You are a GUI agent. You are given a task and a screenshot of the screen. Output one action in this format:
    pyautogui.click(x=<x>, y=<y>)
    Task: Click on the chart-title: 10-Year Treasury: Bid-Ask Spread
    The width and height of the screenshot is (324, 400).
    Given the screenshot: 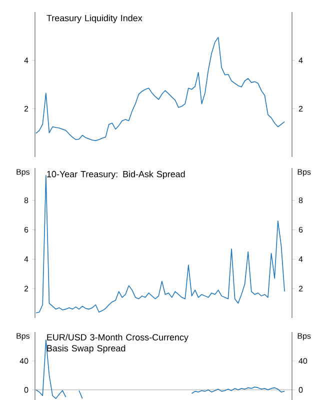 What is the action you would take?
    pyautogui.click(x=116, y=175)
    